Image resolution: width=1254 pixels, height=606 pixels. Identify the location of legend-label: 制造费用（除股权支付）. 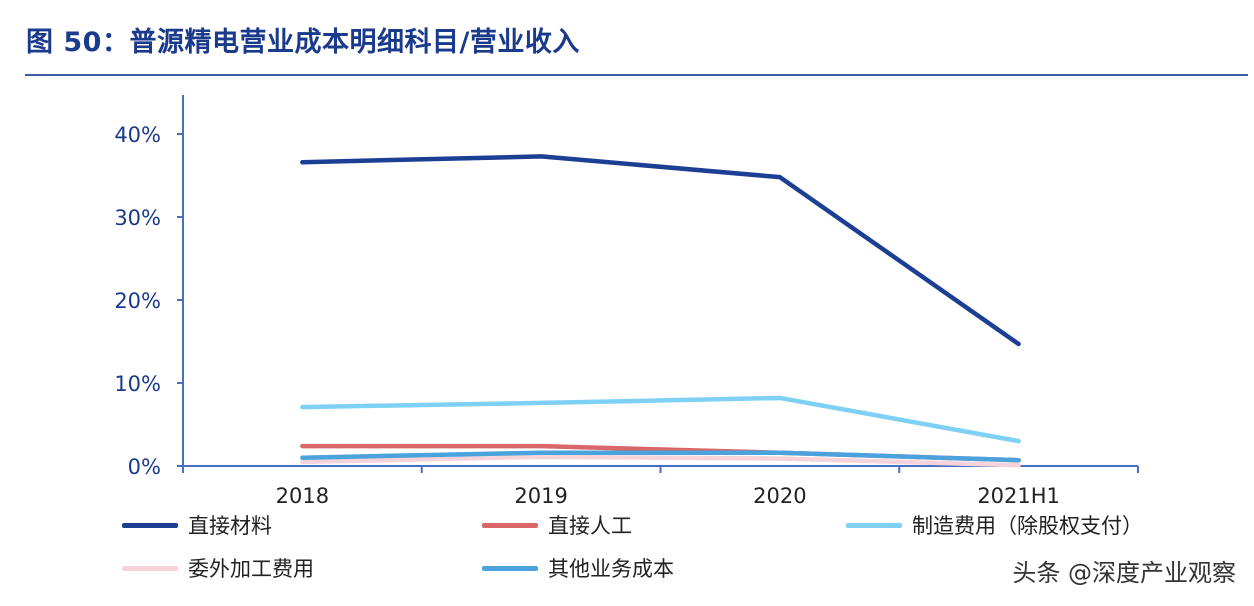
(1027, 526).